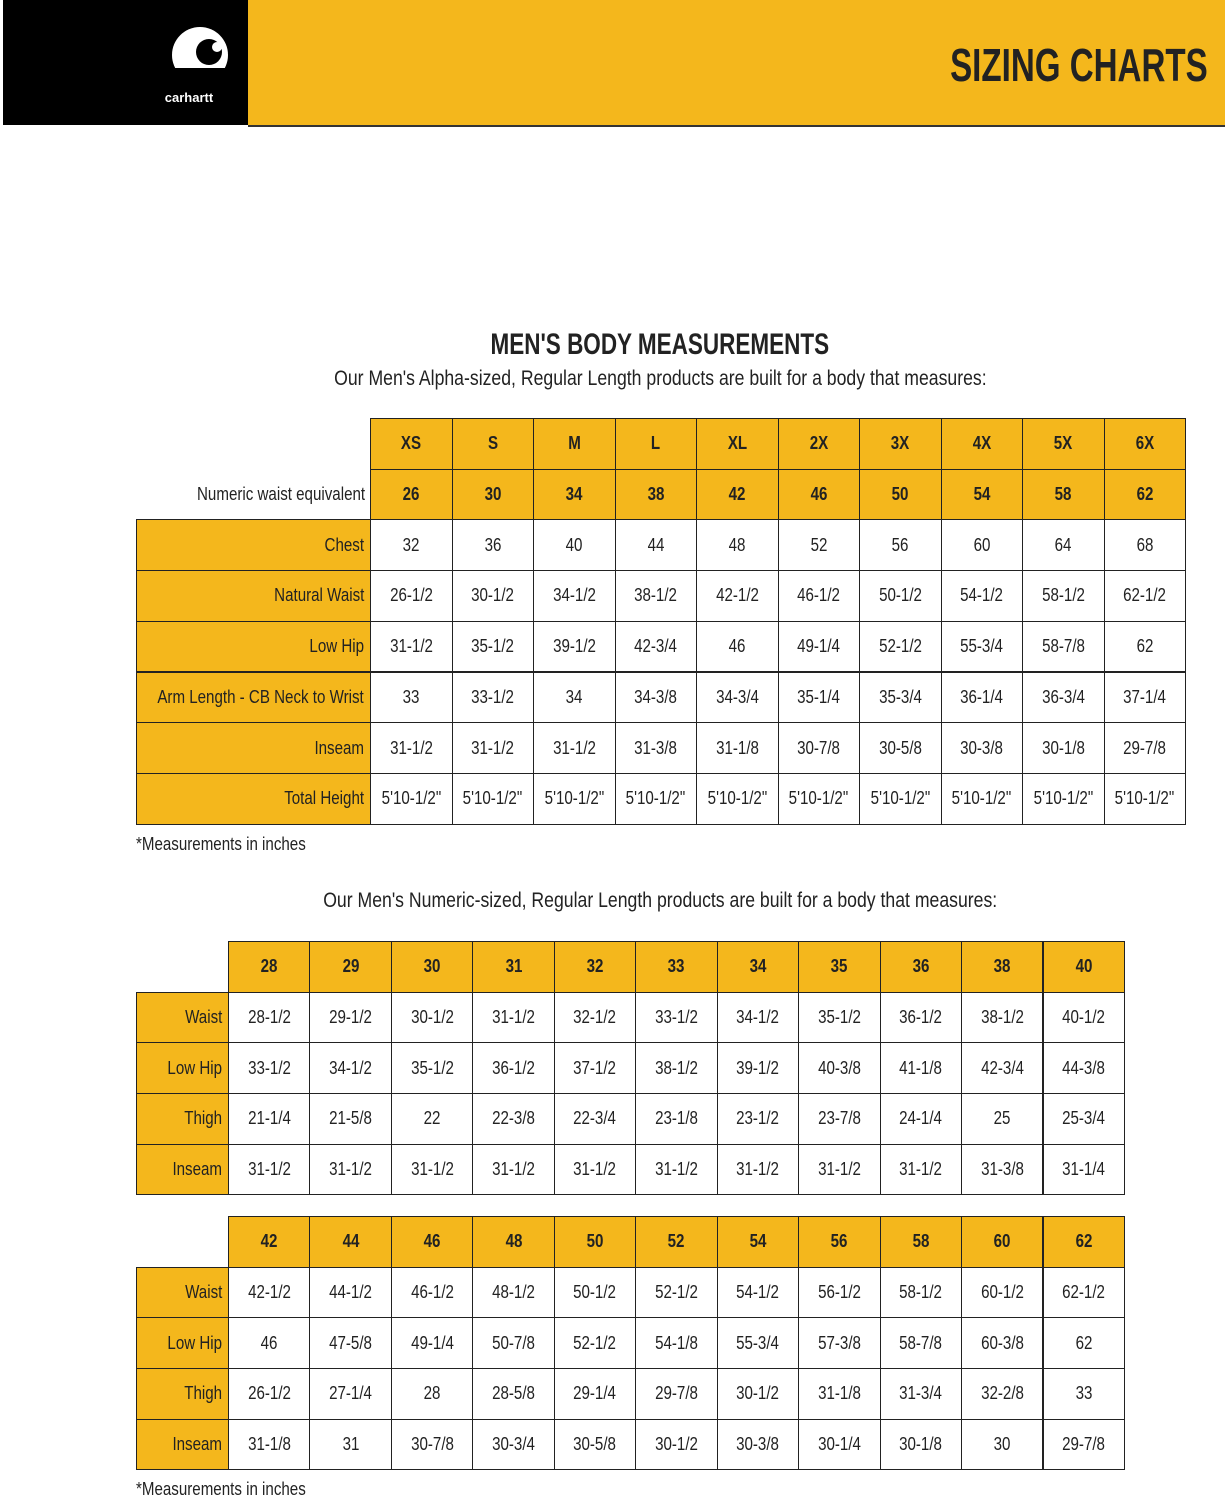 Image resolution: width=1227 pixels, height=1500 pixels. I want to click on page-title: SIZING CHARTS, so click(1079, 65).